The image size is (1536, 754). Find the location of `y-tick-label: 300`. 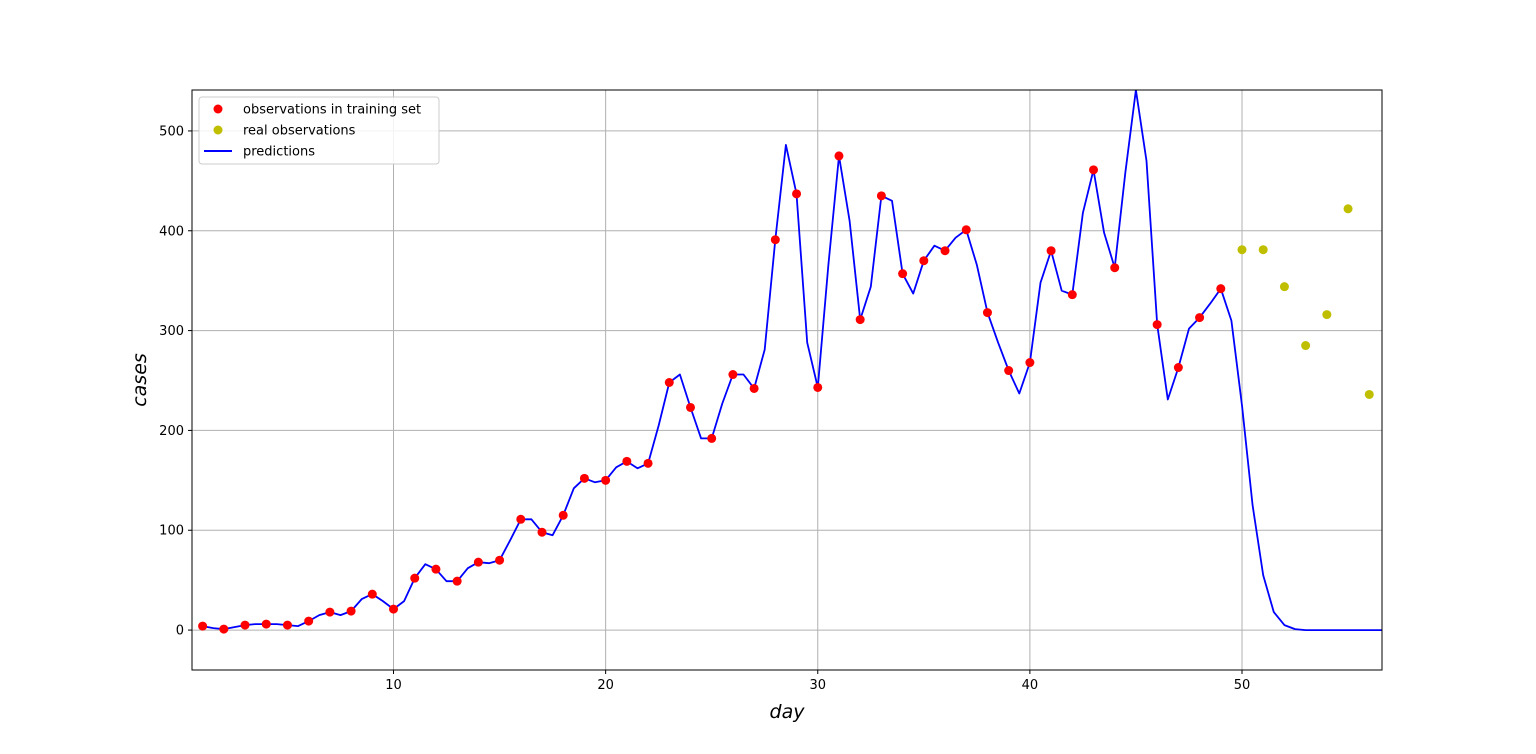

y-tick-label: 300 is located at coordinates (171, 331).